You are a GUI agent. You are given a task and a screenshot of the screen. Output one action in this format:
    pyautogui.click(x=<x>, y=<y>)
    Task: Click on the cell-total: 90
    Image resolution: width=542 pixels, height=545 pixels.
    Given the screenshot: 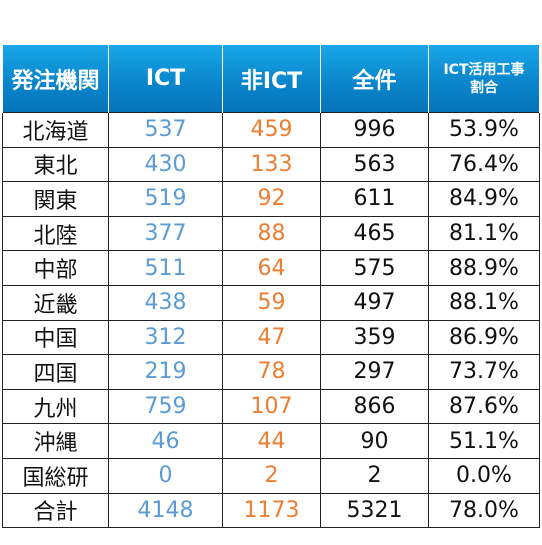 What is the action you would take?
    pyautogui.click(x=374, y=441)
    